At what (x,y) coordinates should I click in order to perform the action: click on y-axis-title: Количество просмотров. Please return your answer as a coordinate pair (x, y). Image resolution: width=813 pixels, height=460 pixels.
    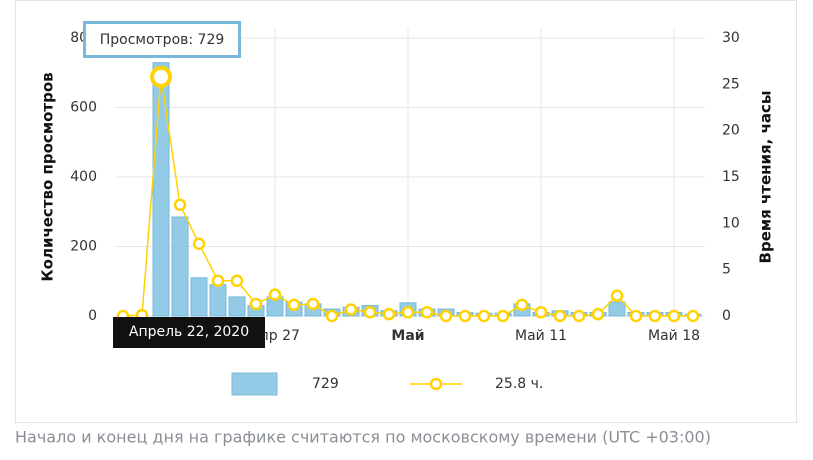
    Looking at the image, I should click on (48, 176).